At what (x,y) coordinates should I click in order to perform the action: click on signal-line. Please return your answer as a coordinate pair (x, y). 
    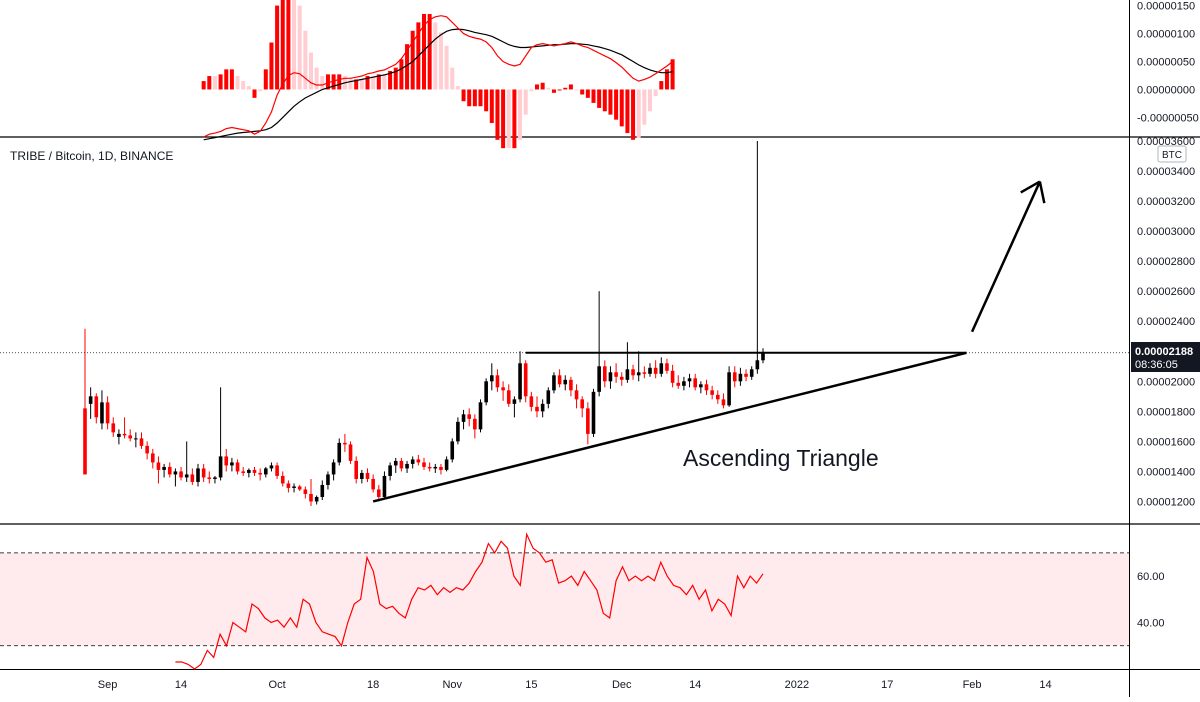
    Looking at the image, I should click on (438, 76).